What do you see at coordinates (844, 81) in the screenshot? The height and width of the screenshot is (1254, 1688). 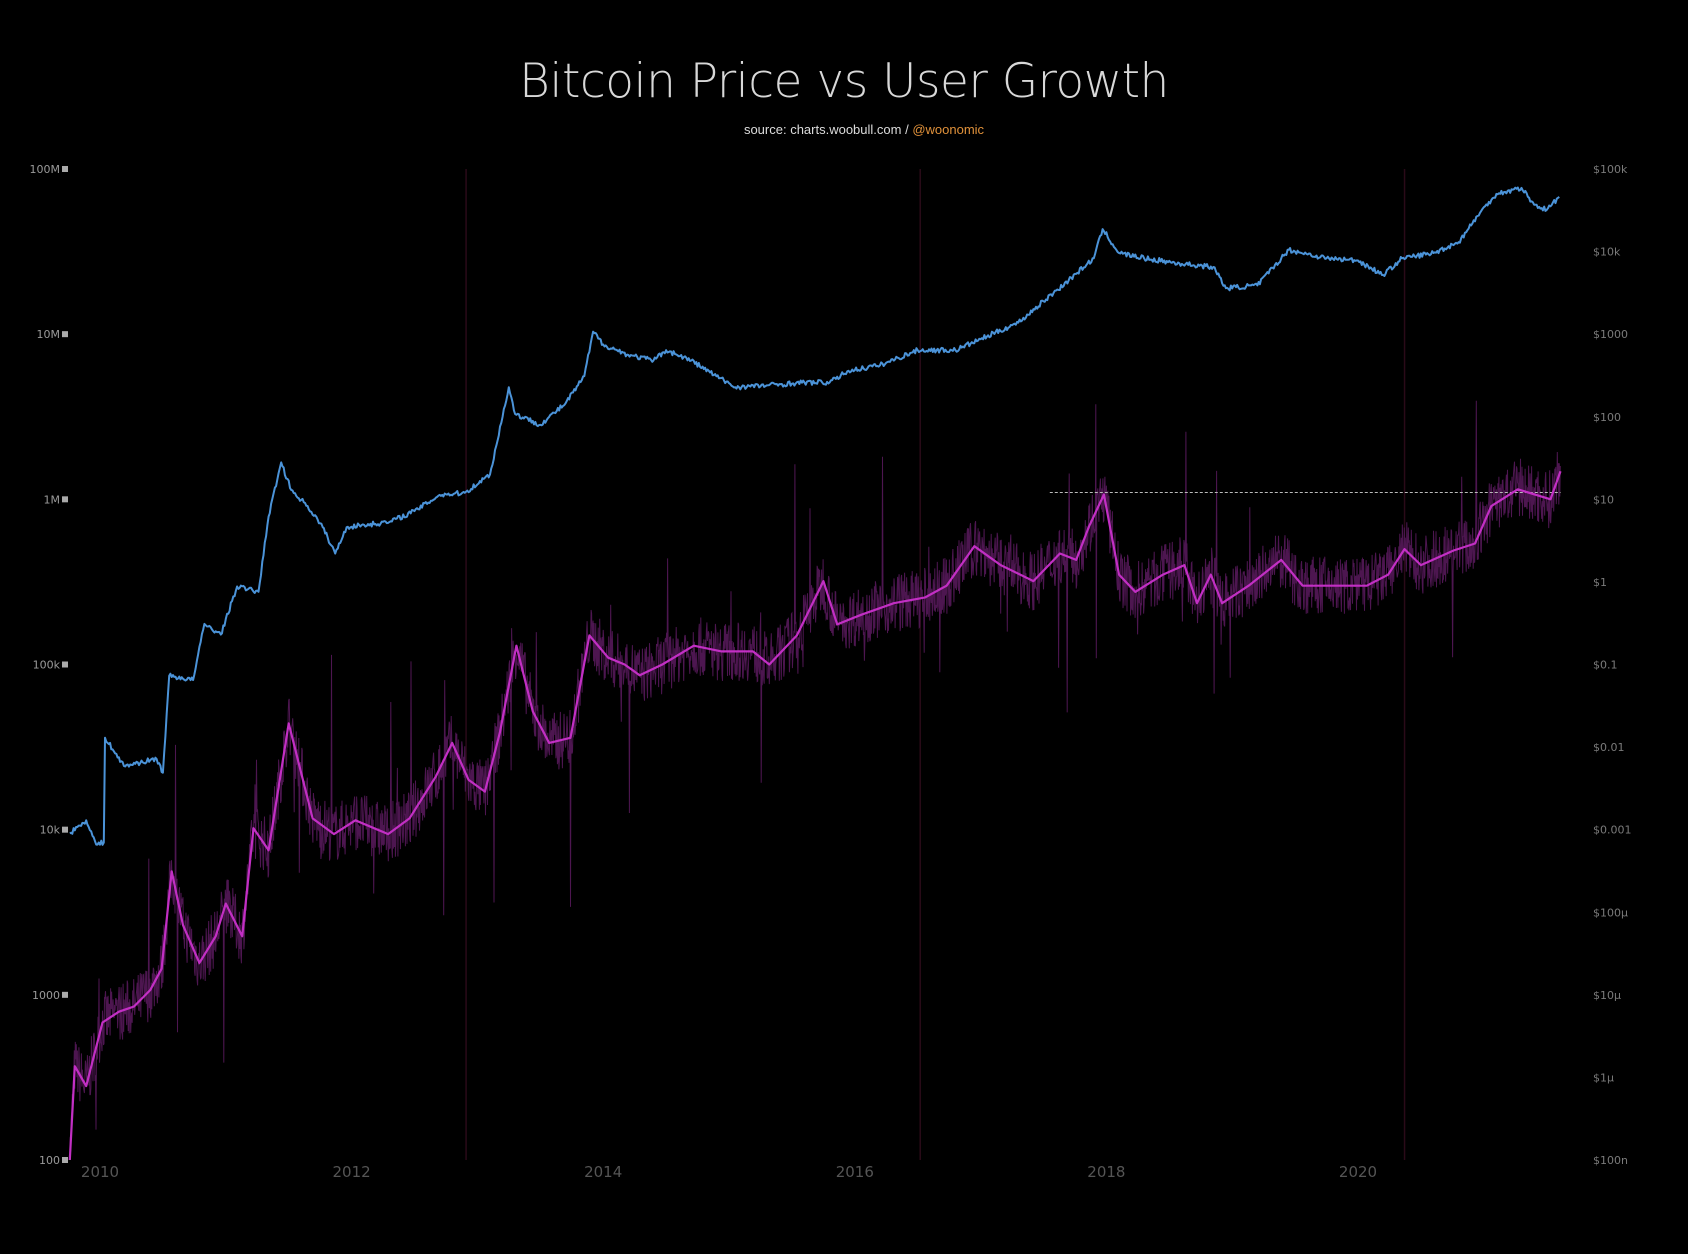 I see `chart-title: Bitcoin Price vs User Growth` at bounding box center [844, 81].